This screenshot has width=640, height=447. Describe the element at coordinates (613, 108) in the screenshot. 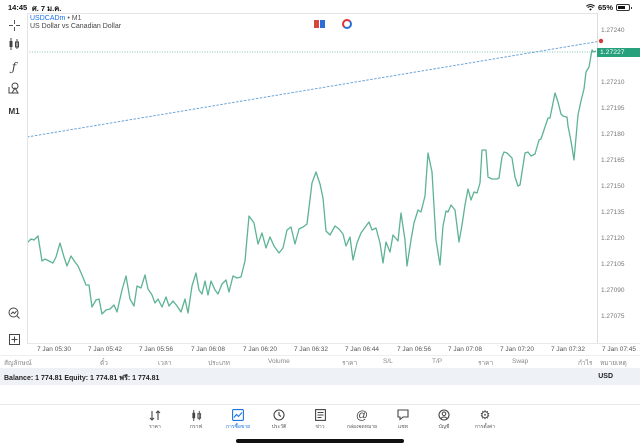

I see `price-axis-label: 1.27195` at that location.